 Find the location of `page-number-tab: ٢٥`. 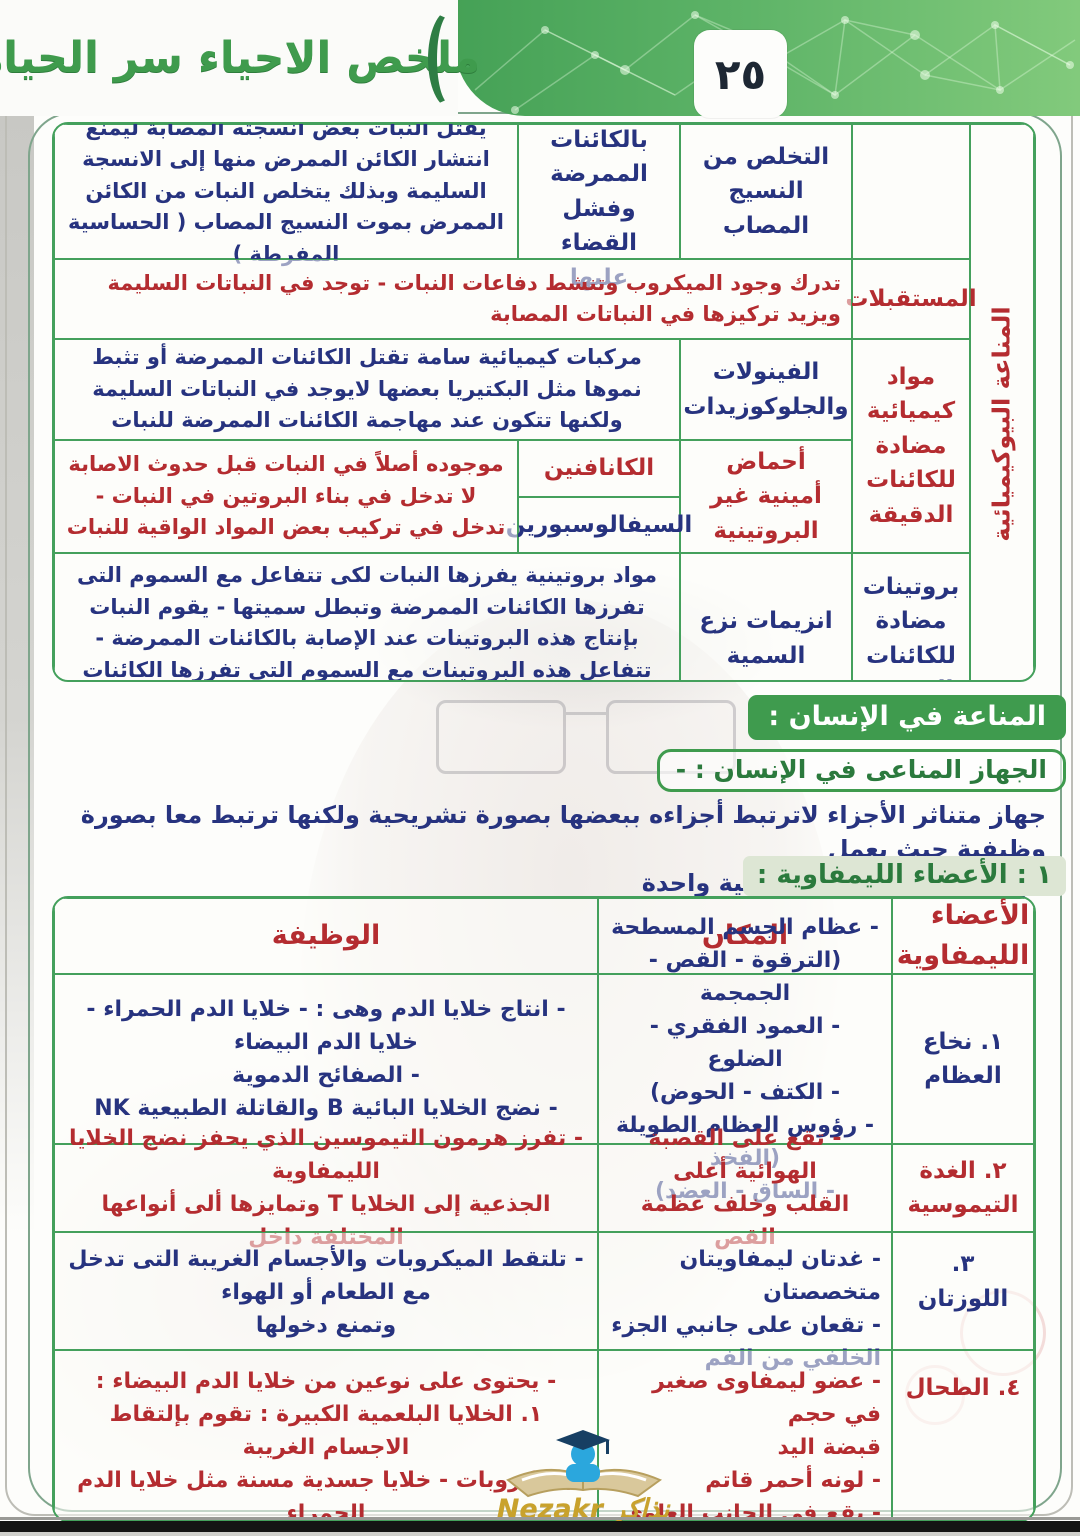

page-number-tab: ٢٥ is located at coordinates (740, 74).